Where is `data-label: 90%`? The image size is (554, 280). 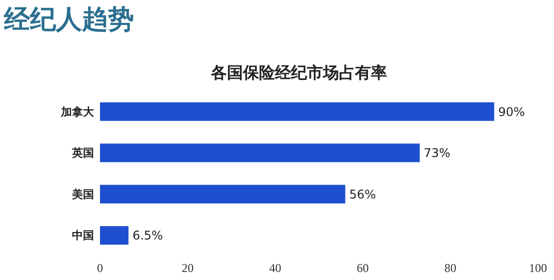 data-label: 90% is located at coordinates (511, 111).